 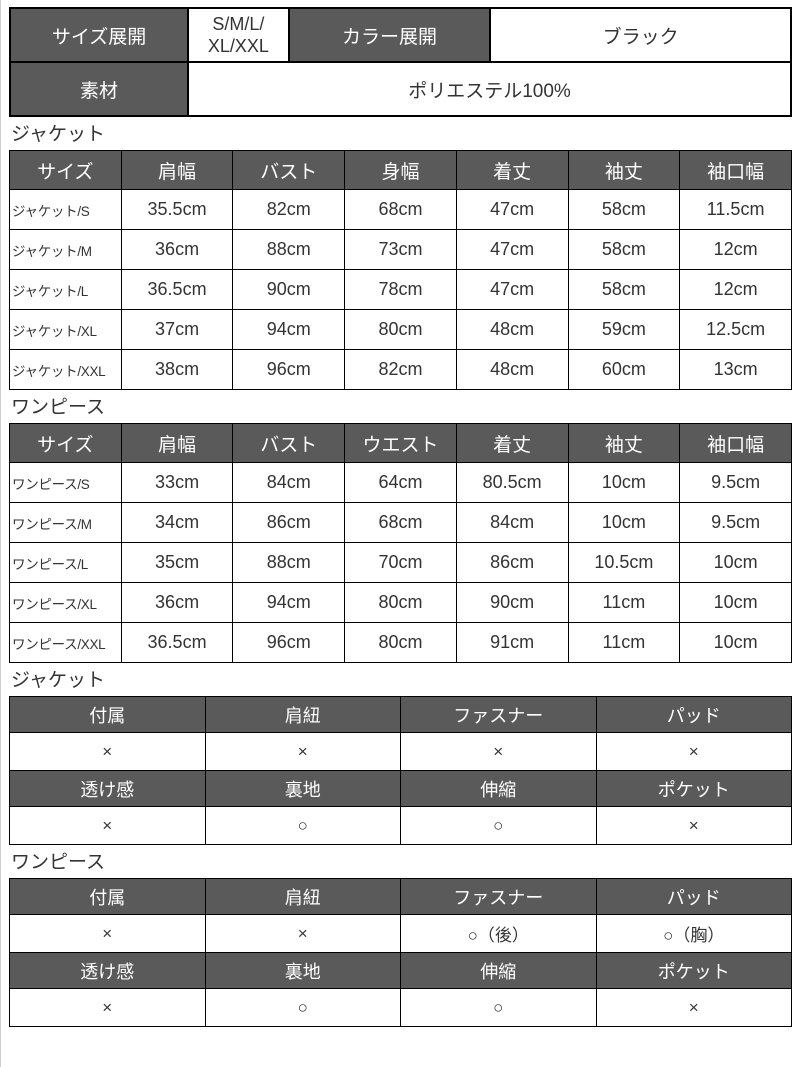 I want to click on table-row: ジャケット/M 36cm 88cm 73cm 47cm 58cm 12cm, so click(x=400, y=249).